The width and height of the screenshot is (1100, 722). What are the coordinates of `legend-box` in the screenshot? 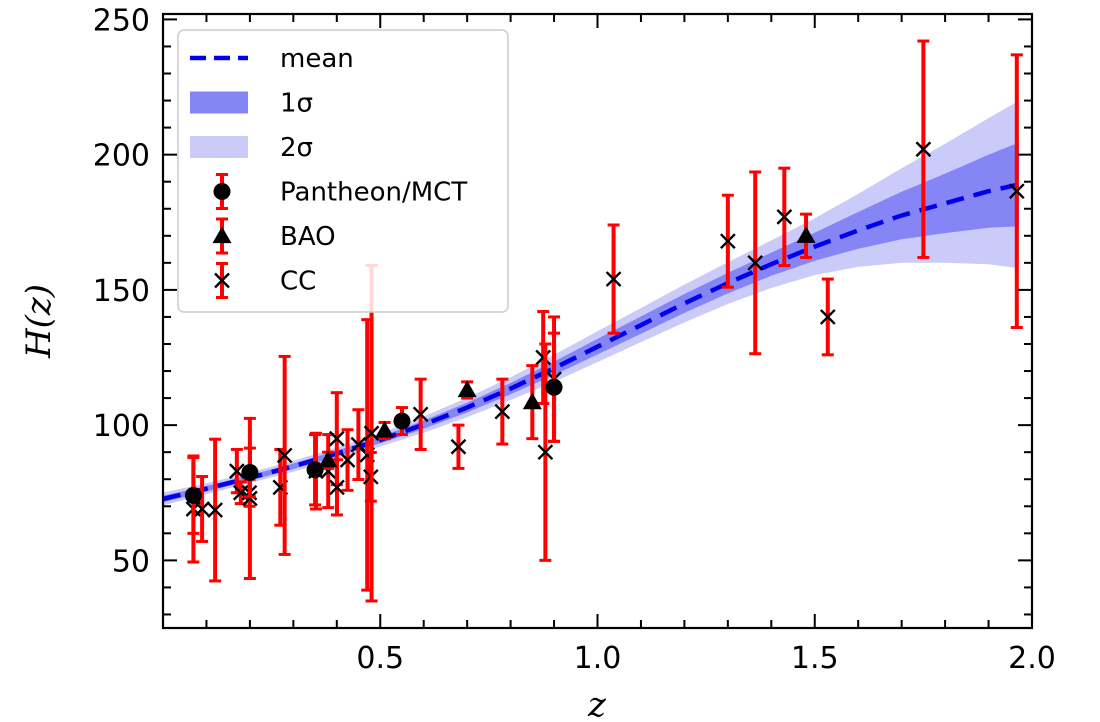 It's located at (343, 171).